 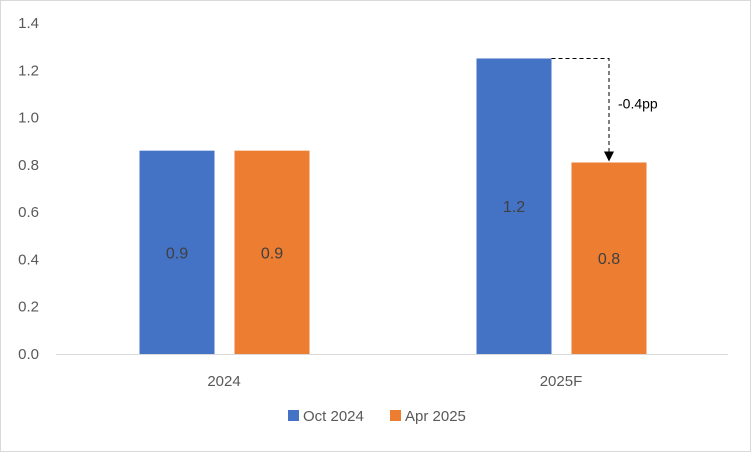 What do you see at coordinates (28, 118) in the screenshot?
I see `y-tick-label: 1.0` at bounding box center [28, 118].